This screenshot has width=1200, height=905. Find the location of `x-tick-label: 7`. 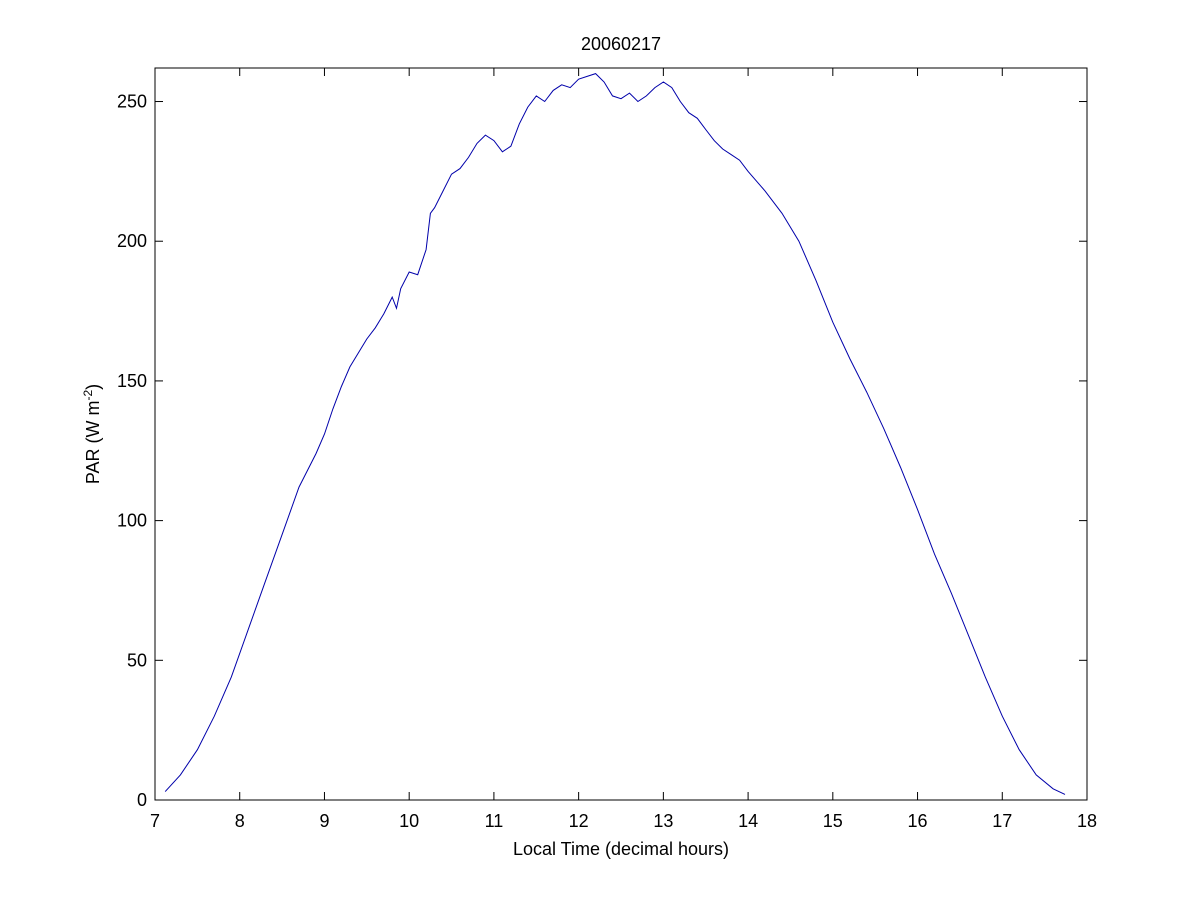

x-tick-label: 7 is located at coordinates (155, 821).